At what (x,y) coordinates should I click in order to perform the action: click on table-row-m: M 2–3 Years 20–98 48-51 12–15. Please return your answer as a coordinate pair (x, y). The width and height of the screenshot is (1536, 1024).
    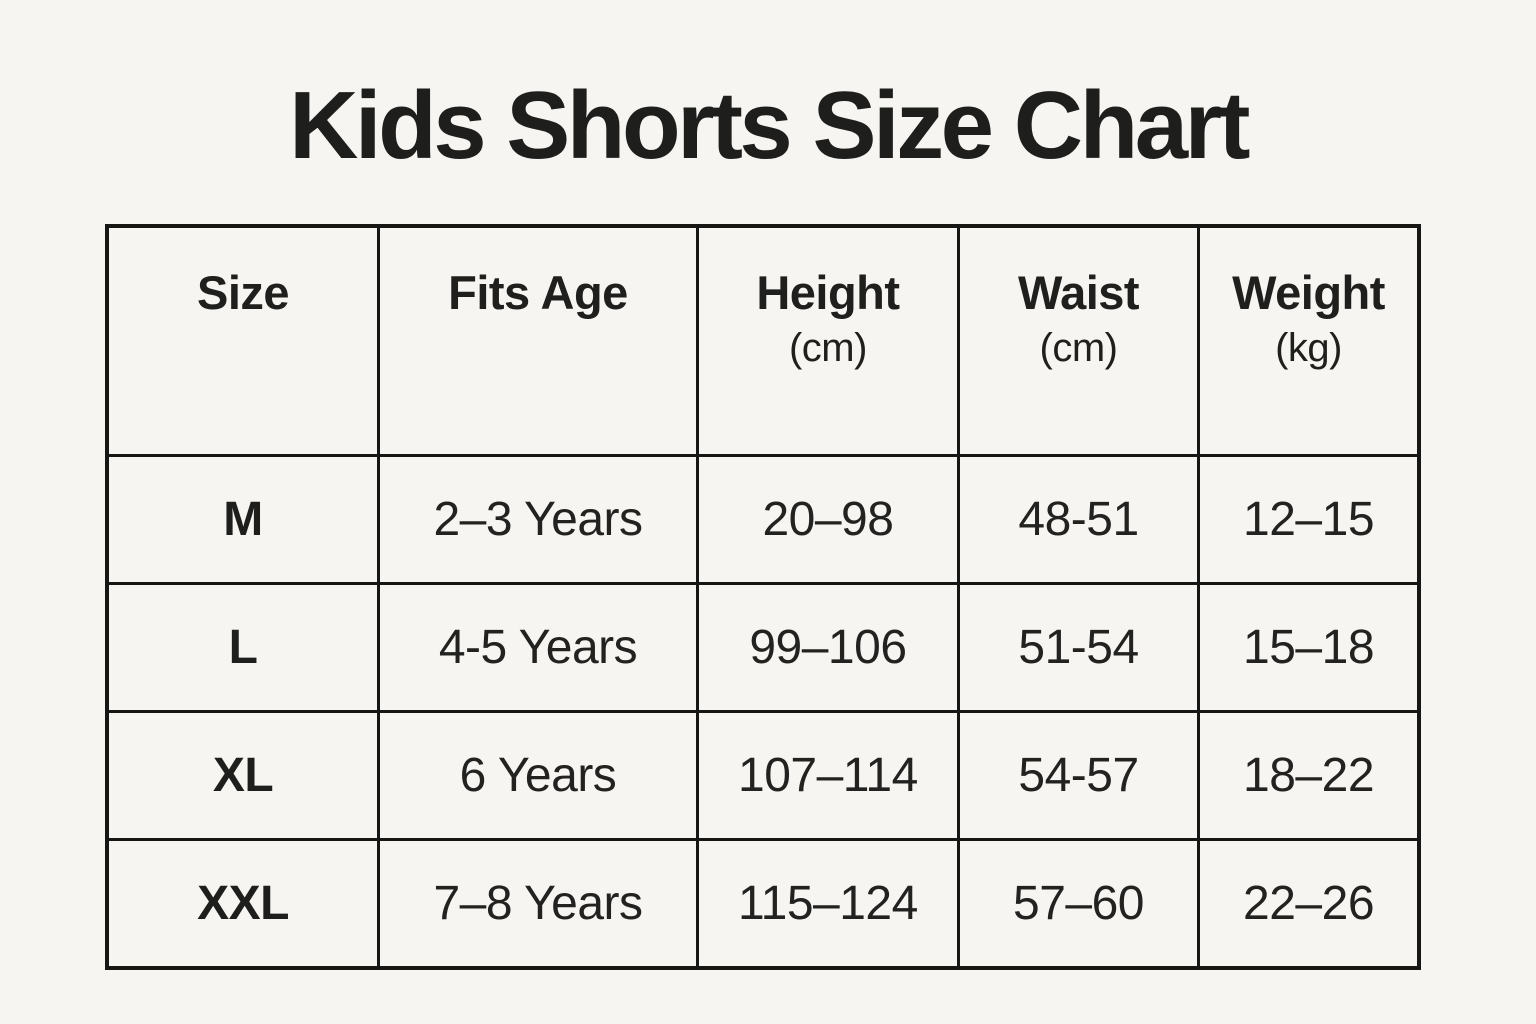
    Looking at the image, I should click on (763, 519).